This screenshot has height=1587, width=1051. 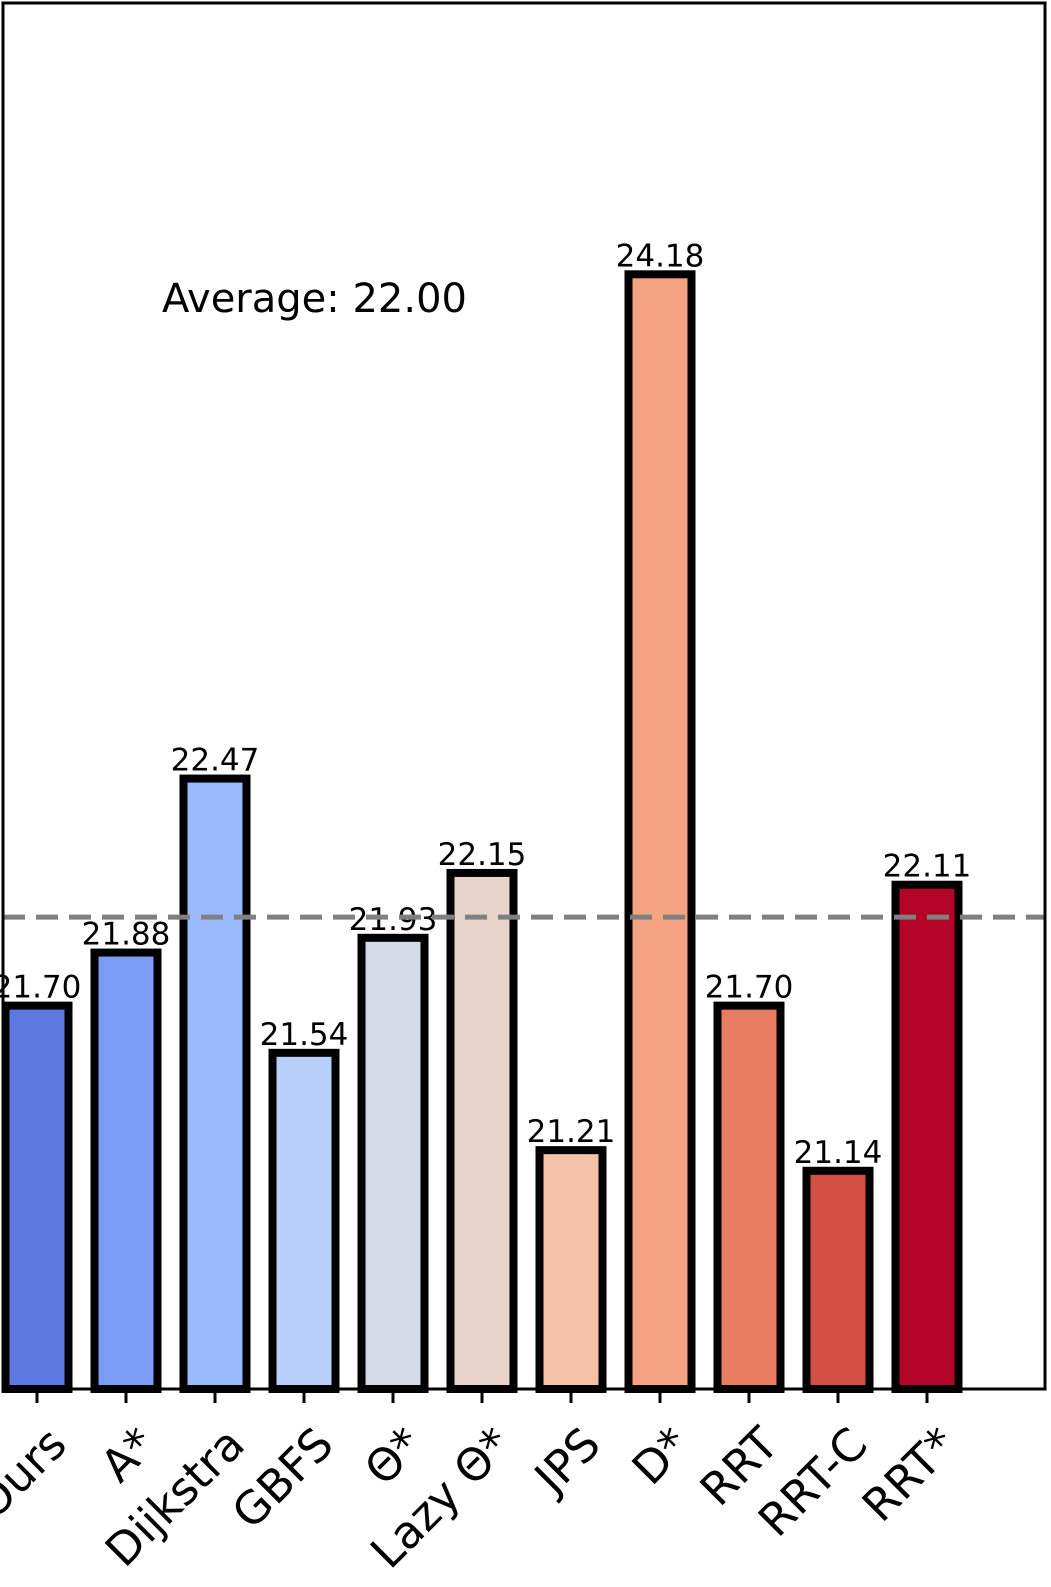 I want to click on value-label-3: 21.54, so click(x=304, y=1035).